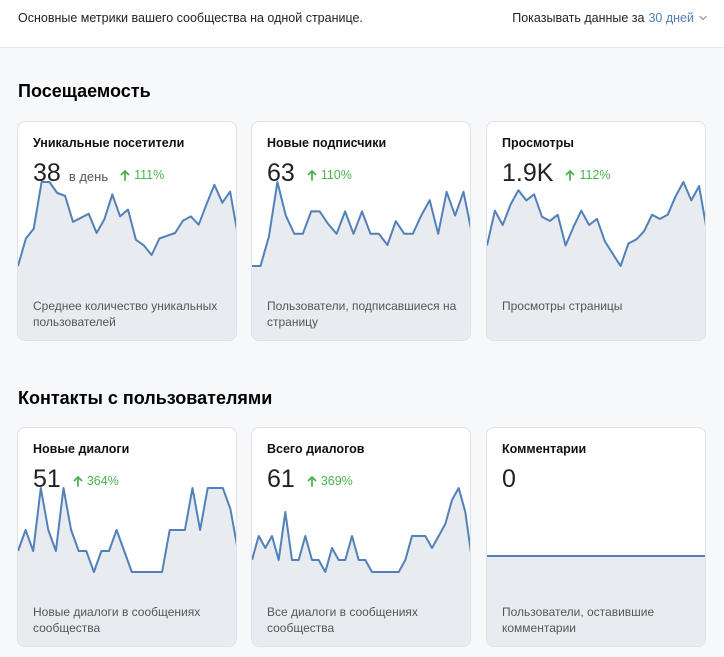 The width and height of the screenshot is (724, 657). What do you see at coordinates (109, 143) in the screenshot?
I see `card-title: Уникальные посетители` at bounding box center [109, 143].